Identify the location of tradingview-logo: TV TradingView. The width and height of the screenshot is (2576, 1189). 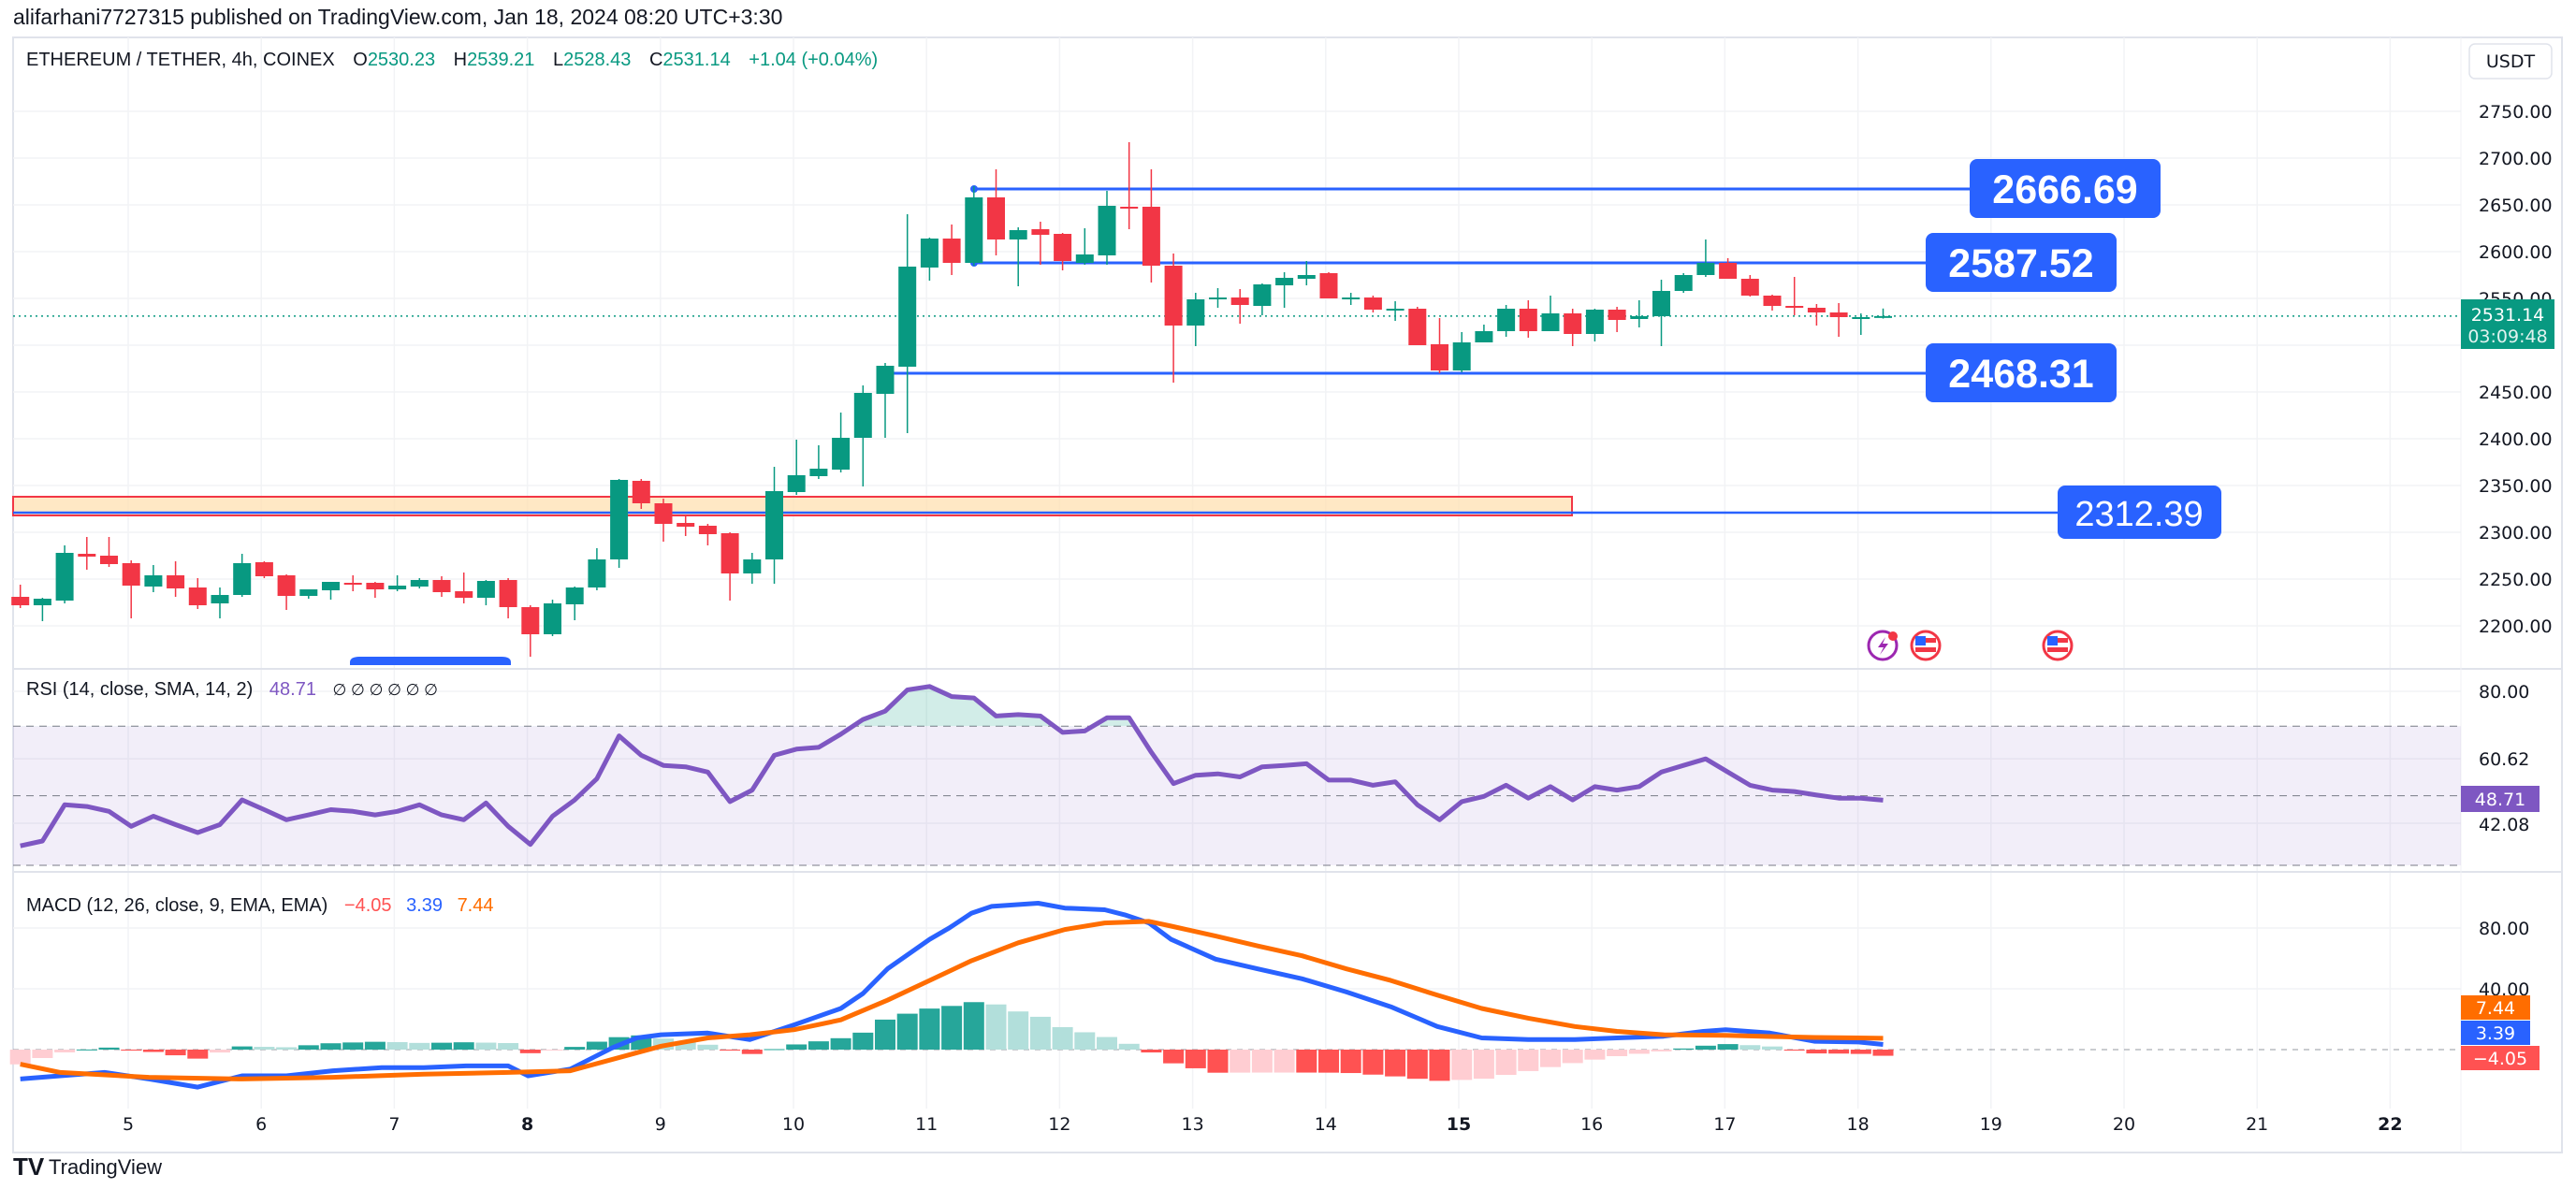
(87, 1167).